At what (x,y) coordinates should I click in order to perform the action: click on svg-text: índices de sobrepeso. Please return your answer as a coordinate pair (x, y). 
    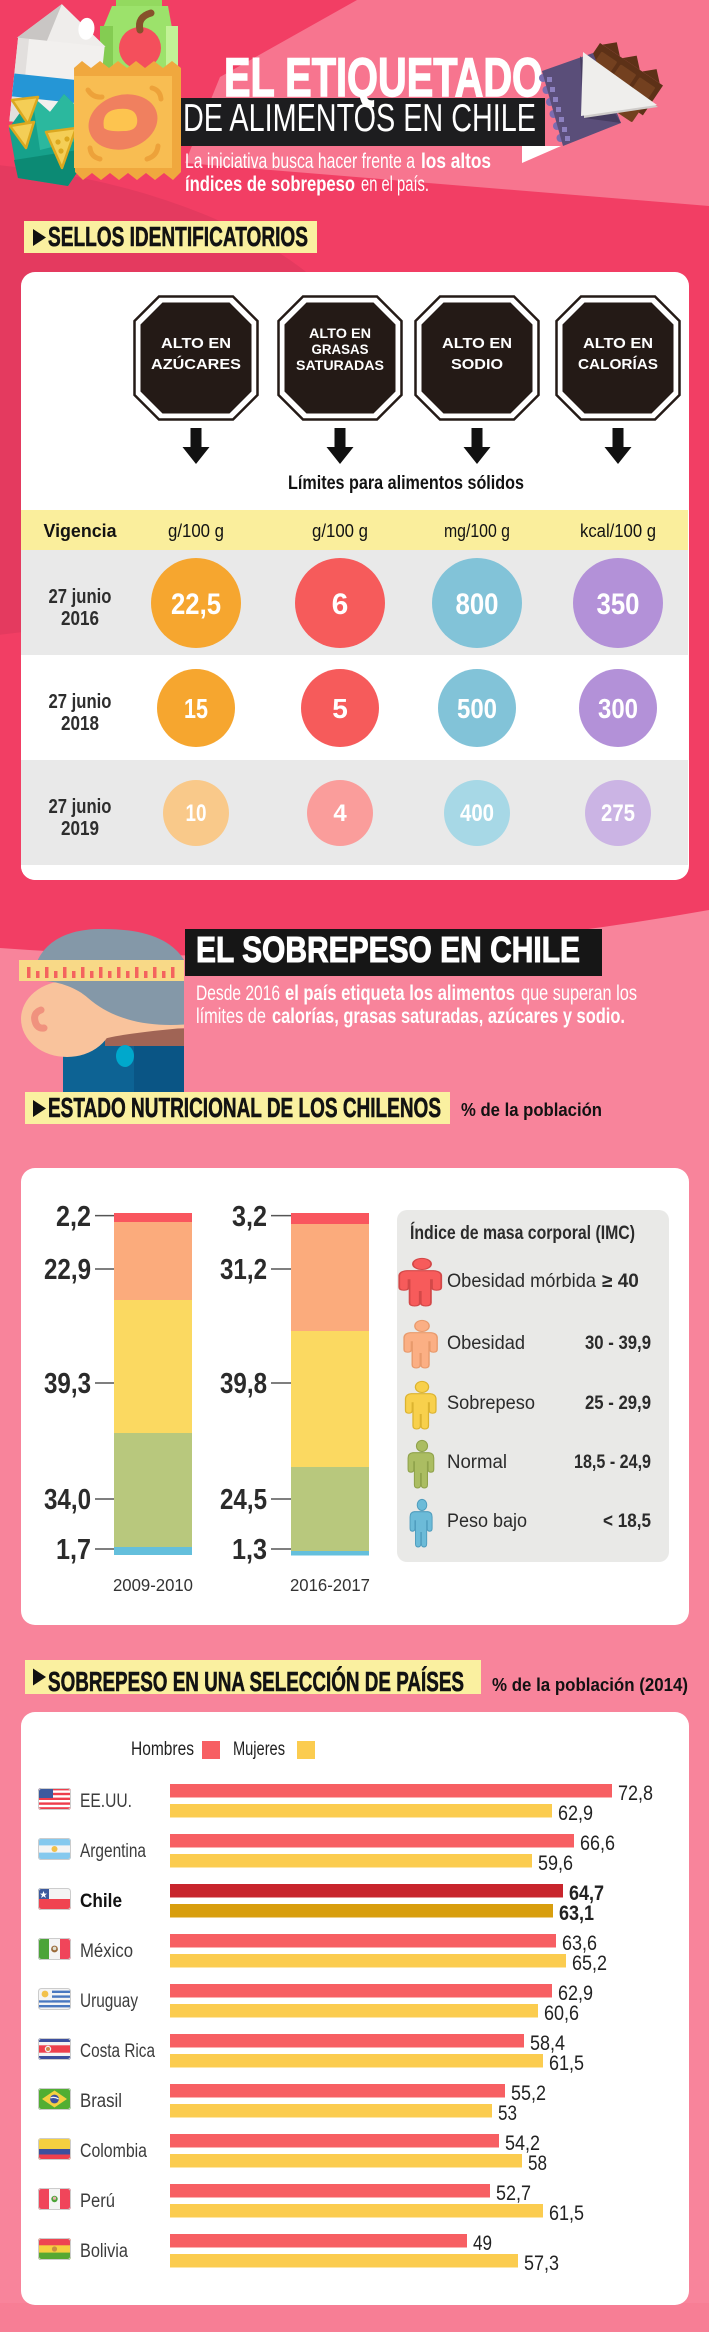
    Looking at the image, I should click on (270, 184).